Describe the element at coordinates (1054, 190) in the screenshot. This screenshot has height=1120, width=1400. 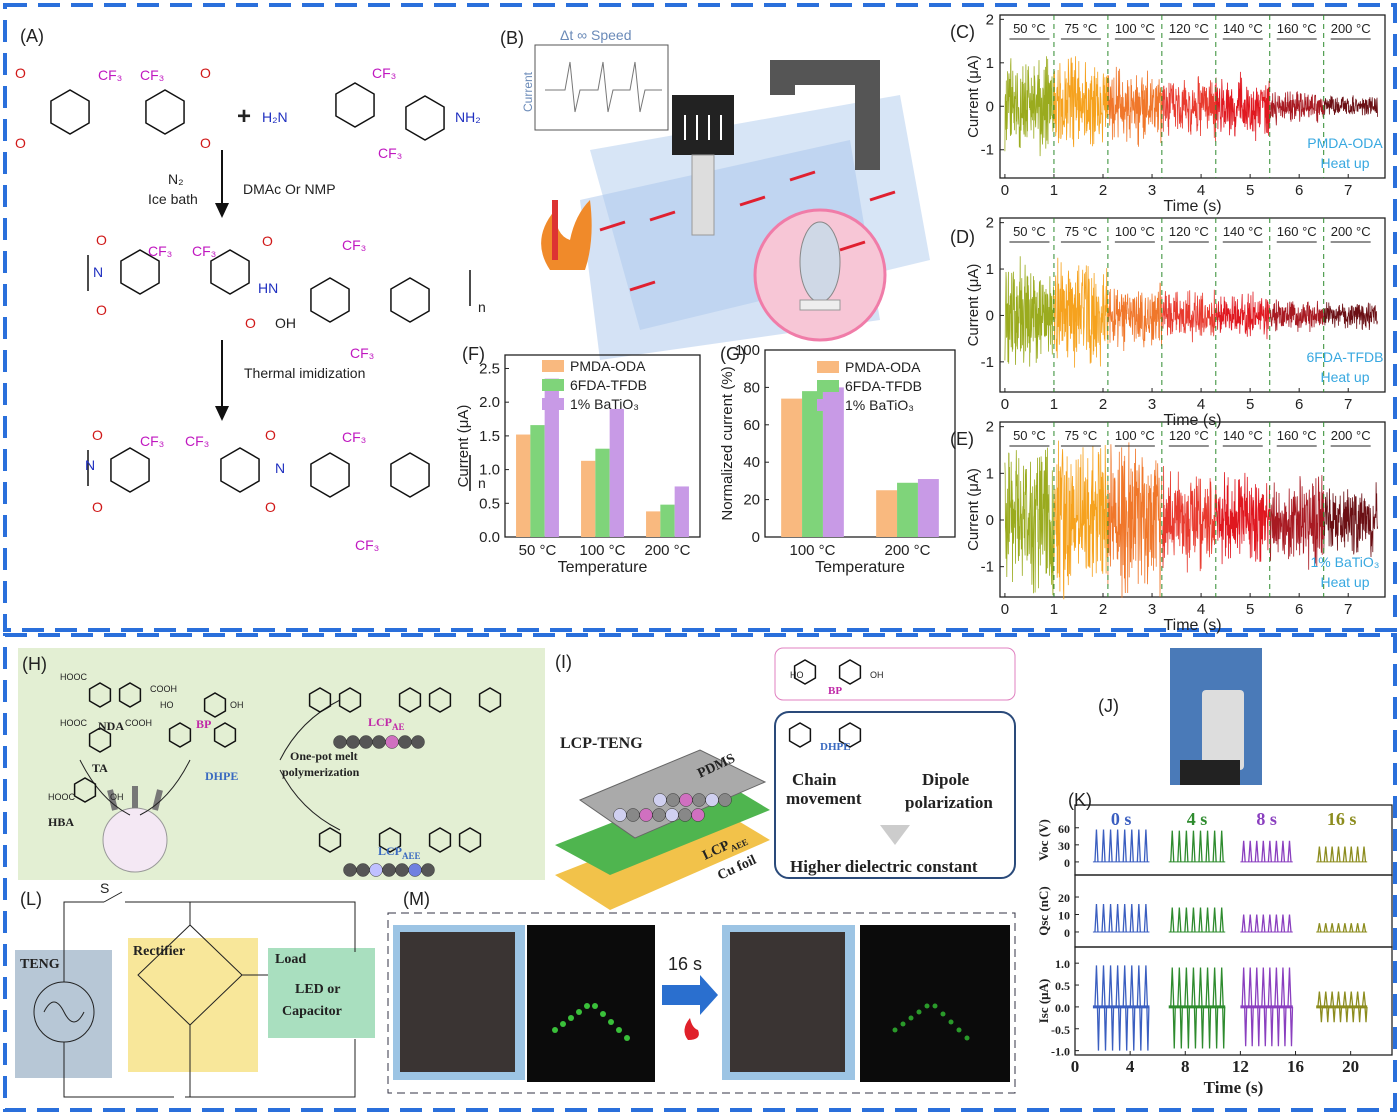
I see `x-tick-label: 1` at that location.